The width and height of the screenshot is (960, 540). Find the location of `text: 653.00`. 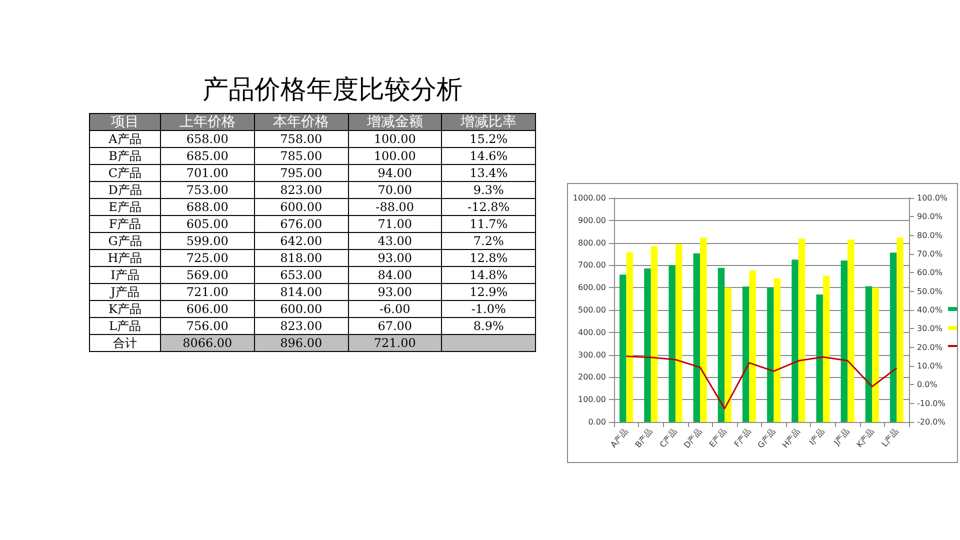

text: 653.00 is located at coordinates (301, 275).